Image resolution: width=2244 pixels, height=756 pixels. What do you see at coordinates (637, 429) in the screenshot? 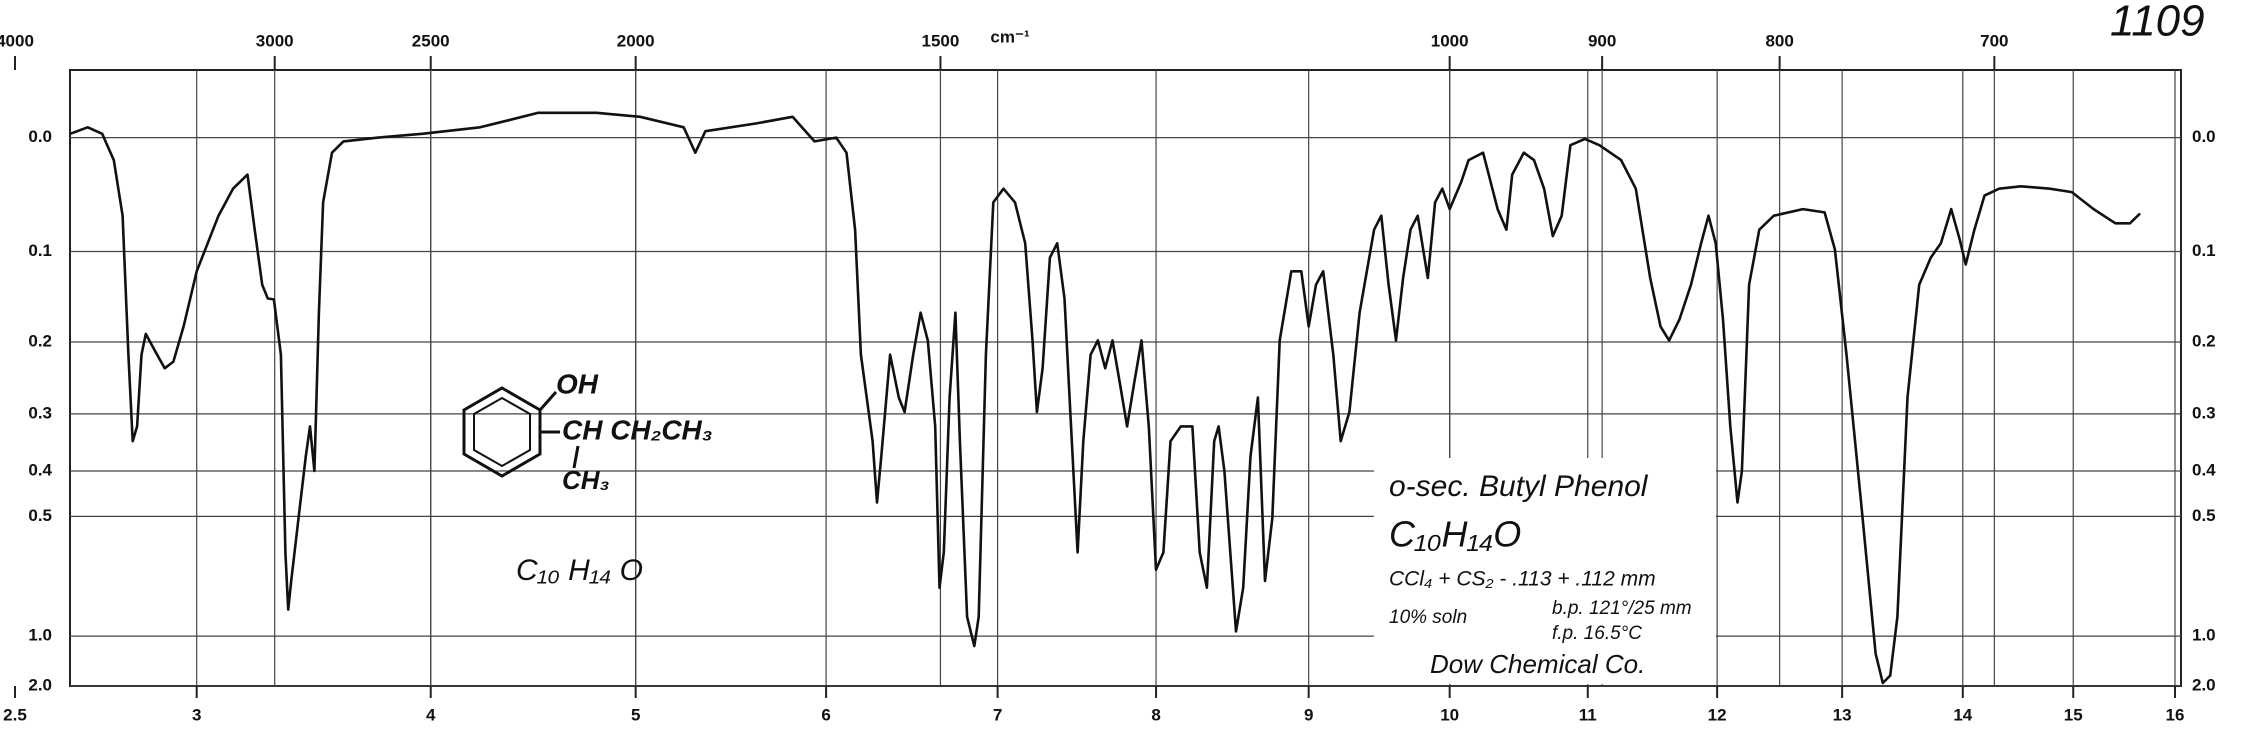
I see `structure-label: CH CH₂CH₃` at bounding box center [637, 429].